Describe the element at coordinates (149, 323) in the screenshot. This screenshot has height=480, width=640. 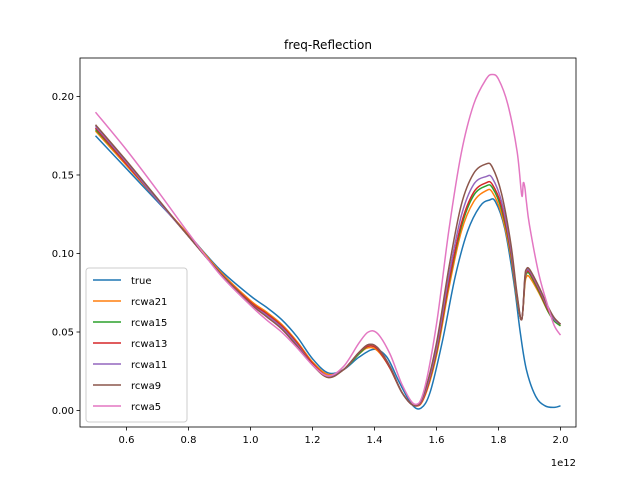
I see `legend-label: rcwa15` at that location.